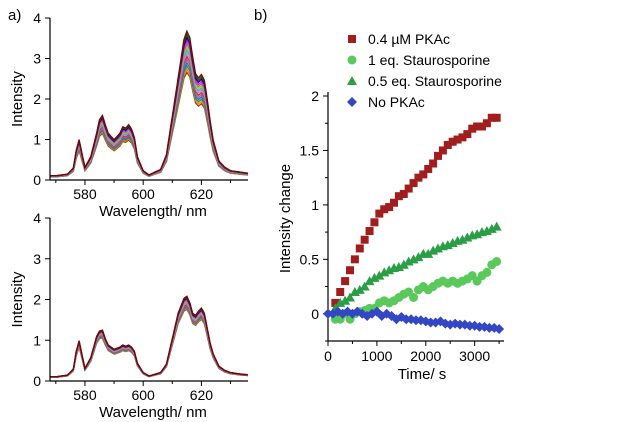 The width and height of the screenshot is (634, 422). What do you see at coordinates (422, 374) in the screenshot?
I see `x-axis-title: Time/ s` at bounding box center [422, 374].